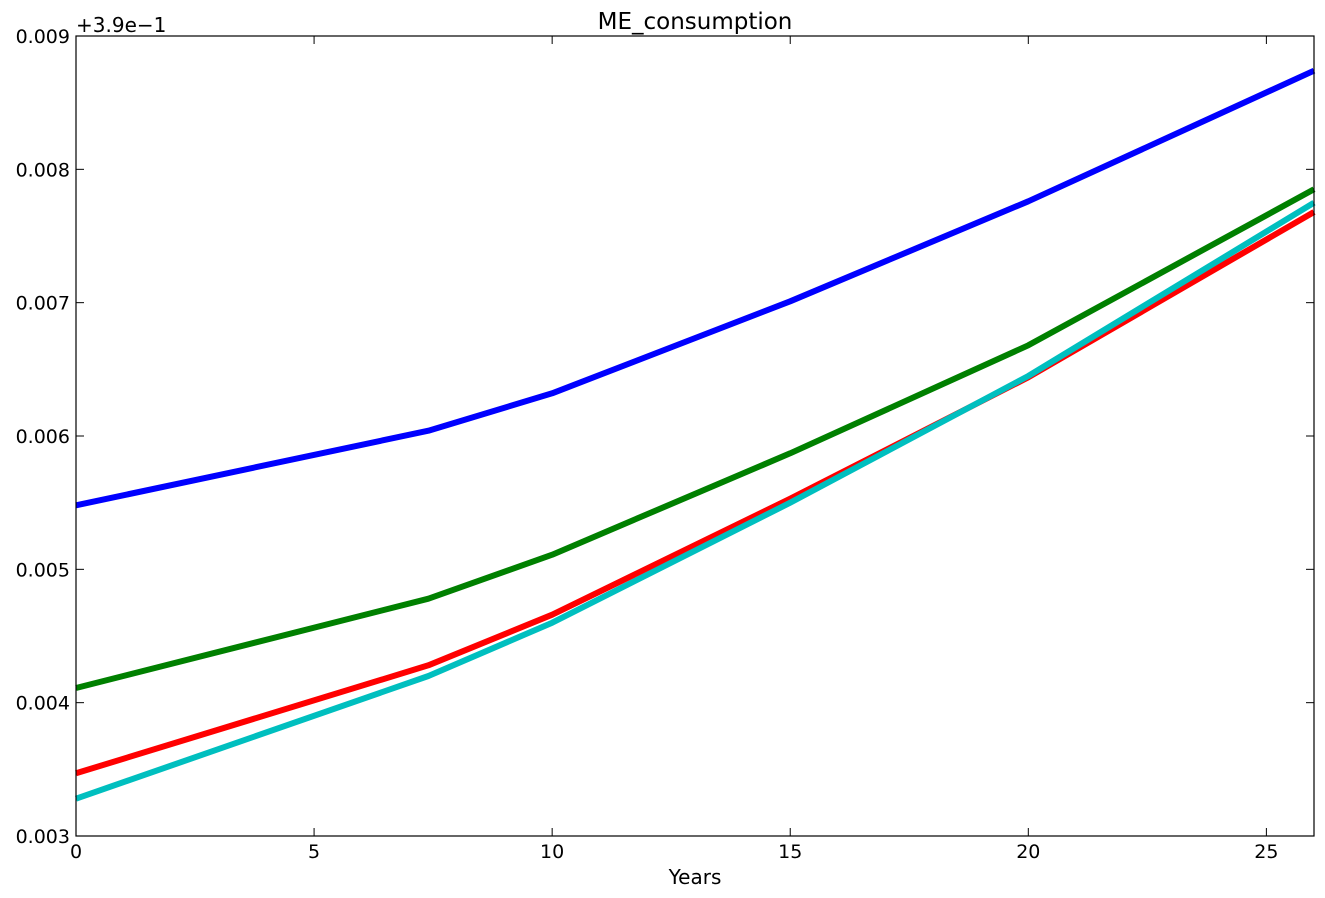 The width and height of the screenshot is (1325, 898). I want to click on x-tick-label: 20, so click(1028, 852).